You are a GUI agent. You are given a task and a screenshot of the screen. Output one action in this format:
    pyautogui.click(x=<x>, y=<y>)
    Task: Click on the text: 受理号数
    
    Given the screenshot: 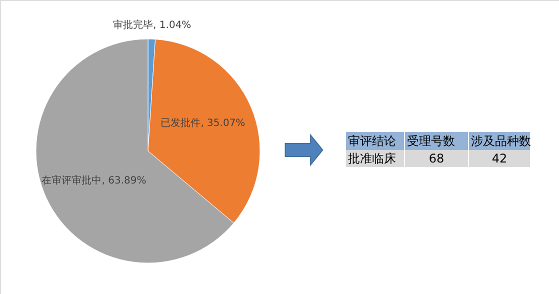 What is the action you would take?
    pyautogui.click(x=431, y=141)
    